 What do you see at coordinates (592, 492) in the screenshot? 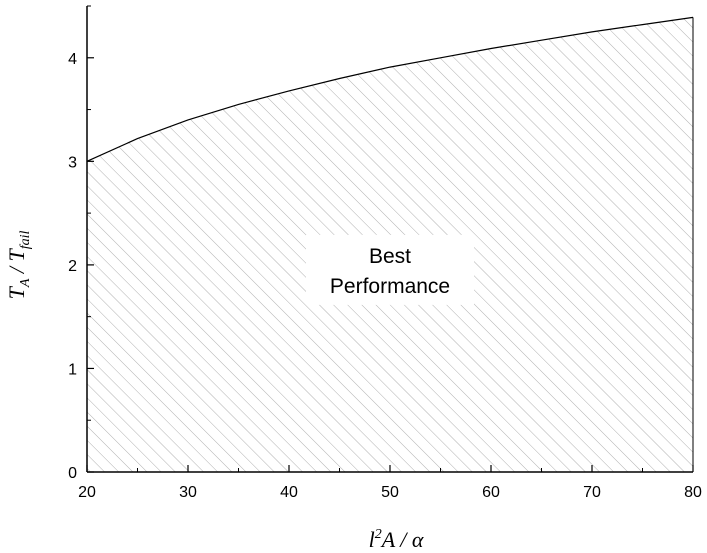
I see `x-tick-label: 70` at bounding box center [592, 492].